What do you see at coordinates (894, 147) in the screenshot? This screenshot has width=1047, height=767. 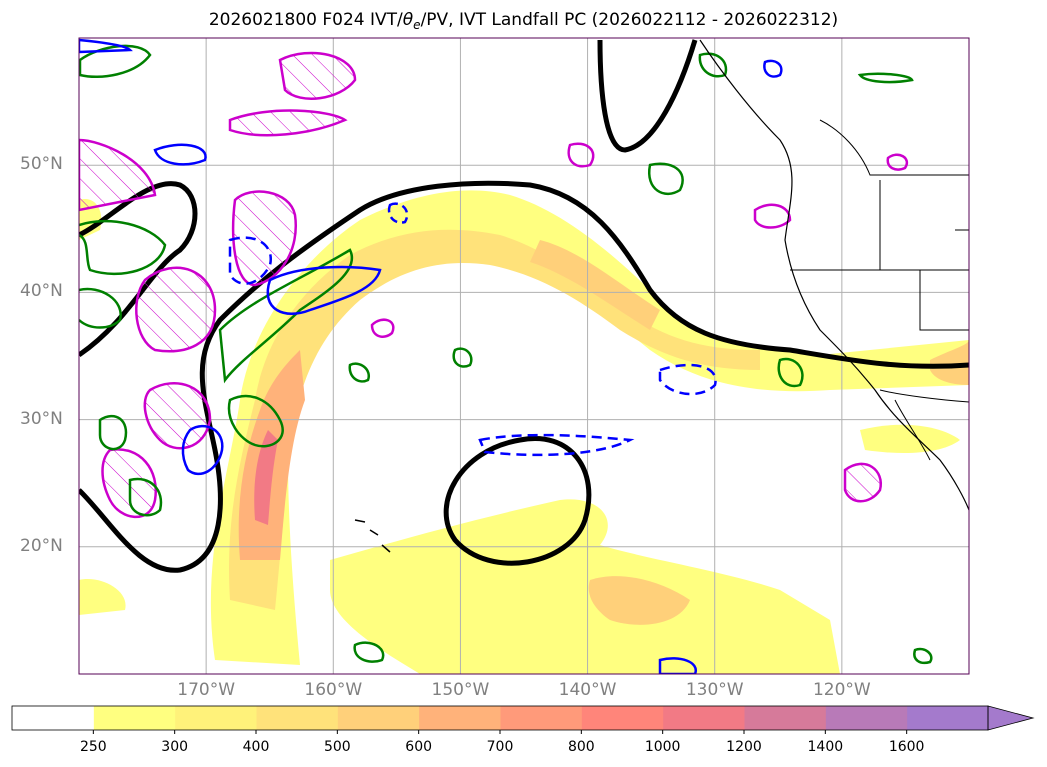 I see `border-canada-us` at bounding box center [894, 147].